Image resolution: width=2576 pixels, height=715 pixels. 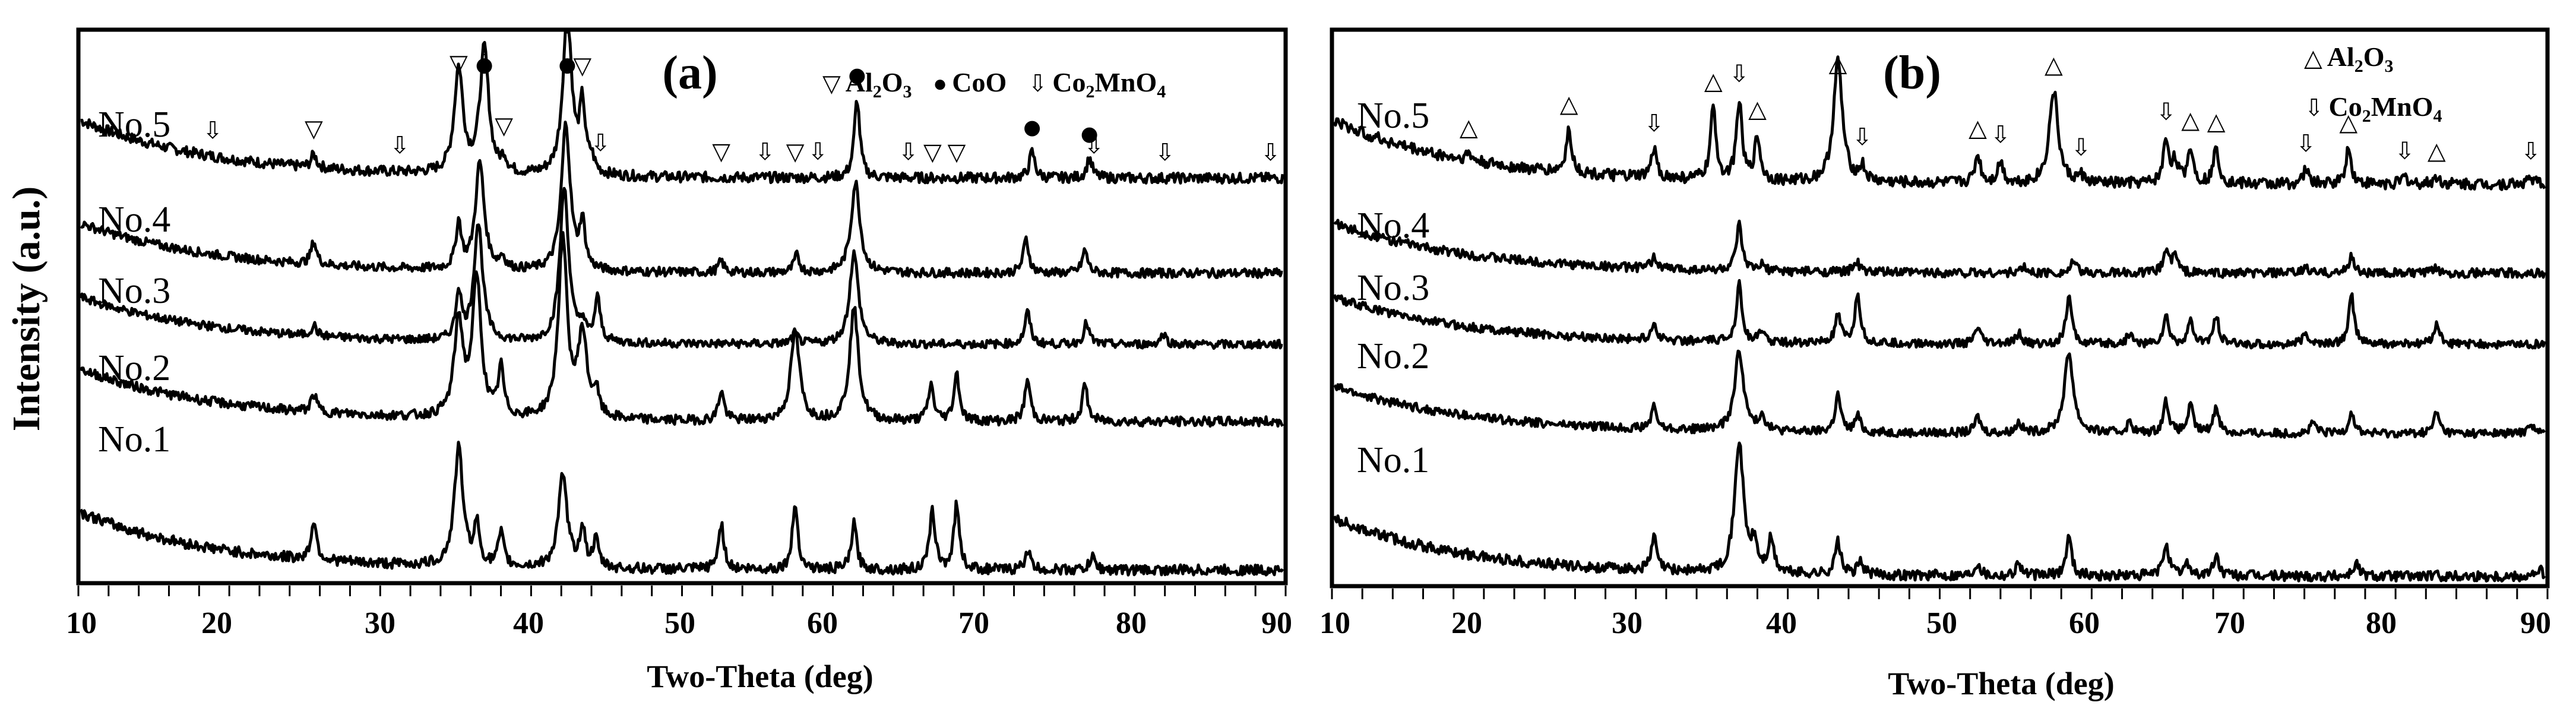 I want to click on panel-b-sample-label: No.5, so click(x=1393, y=116).